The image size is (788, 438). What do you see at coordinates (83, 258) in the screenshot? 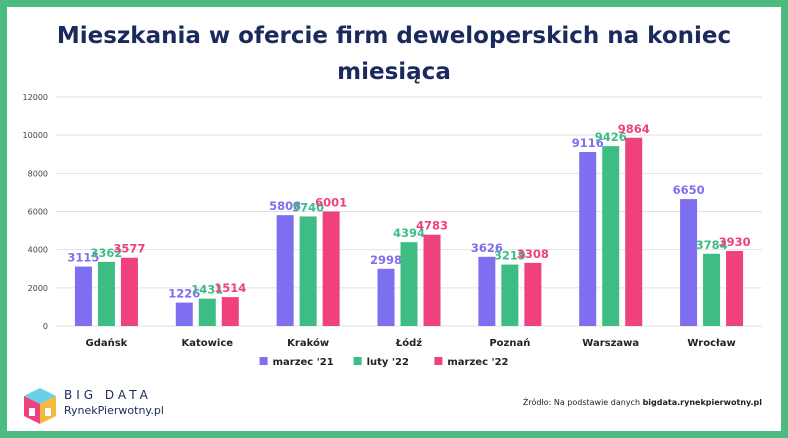
I see `data-label: 3115` at bounding box center [83, 258].